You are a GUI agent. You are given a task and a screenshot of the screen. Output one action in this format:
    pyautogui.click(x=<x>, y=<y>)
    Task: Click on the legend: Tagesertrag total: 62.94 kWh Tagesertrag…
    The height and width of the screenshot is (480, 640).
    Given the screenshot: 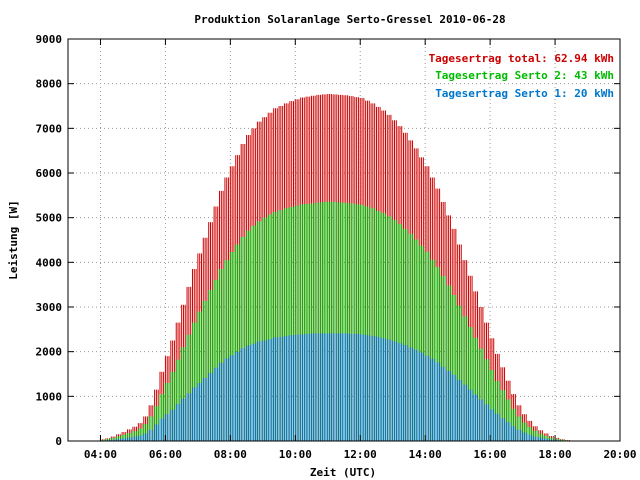 What is the action you would take?
    pyautogui.click(x=521, y=76)
    